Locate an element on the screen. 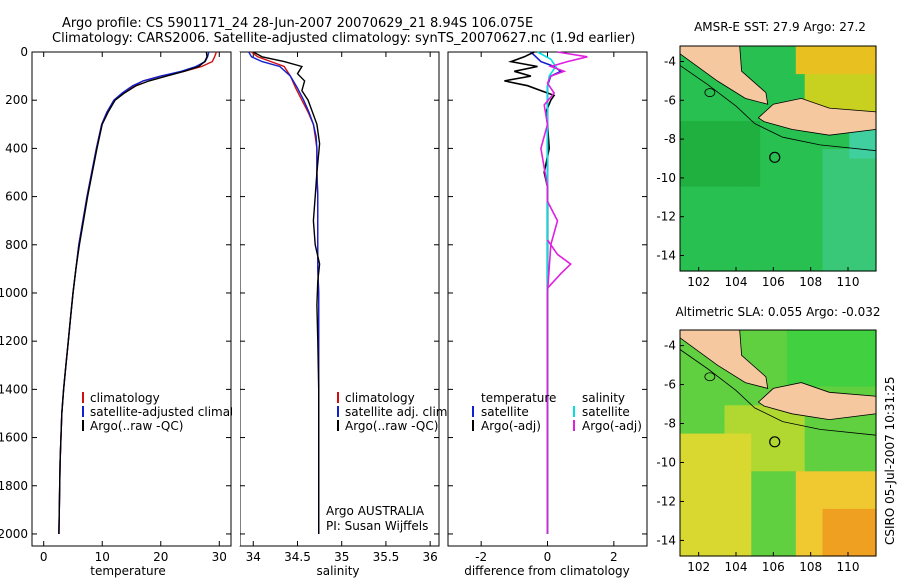 This screenshot has height=580, width=900. x-tick-label: 34 is located at coordinates (253, 557).